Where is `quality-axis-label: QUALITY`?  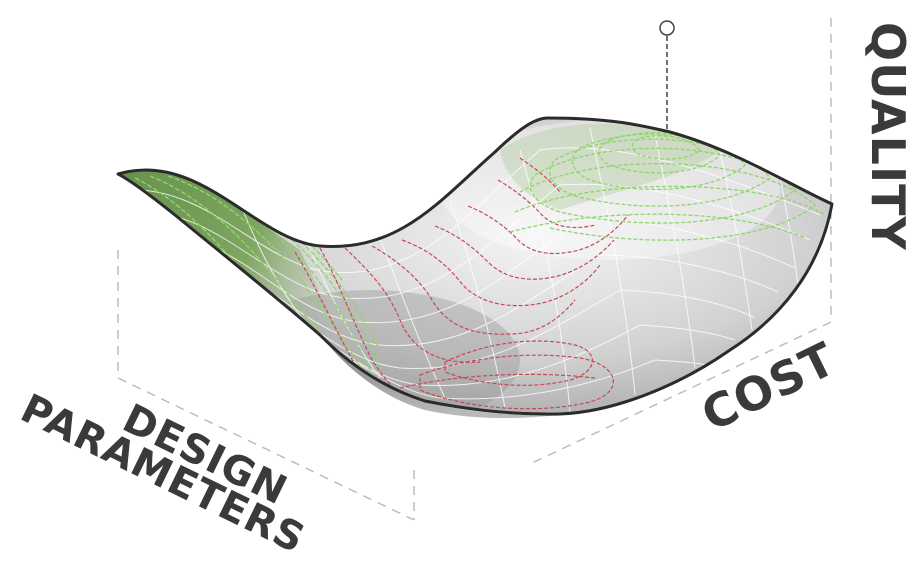 quality-axis-label: QUALITY is located at coordinates (885, 136).